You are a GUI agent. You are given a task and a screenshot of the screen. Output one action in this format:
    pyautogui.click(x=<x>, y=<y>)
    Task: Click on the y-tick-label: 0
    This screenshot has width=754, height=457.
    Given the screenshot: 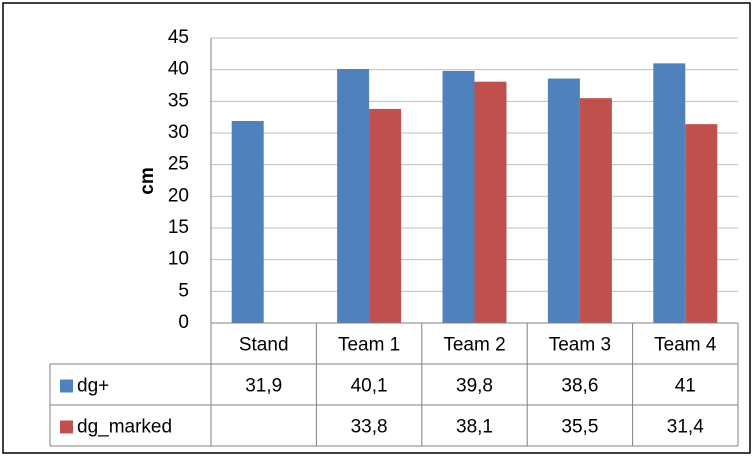 What is the action you would take?
    pyautogui.click(x=183, y=322)
    